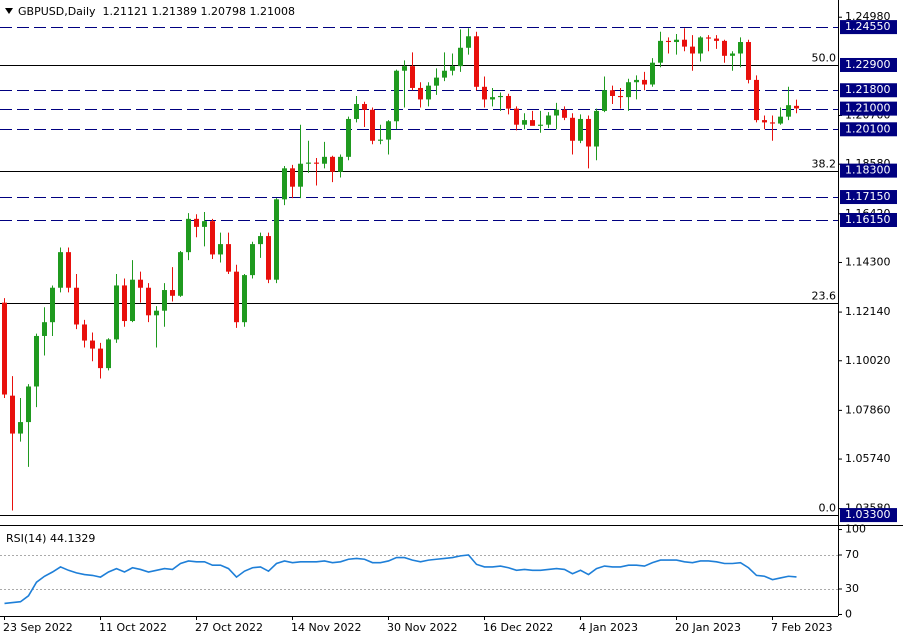  What do you see at coordinates (824, 58) in the screenshot?
I see `fibo-label: 50.0` at bounding box center [824, 58].